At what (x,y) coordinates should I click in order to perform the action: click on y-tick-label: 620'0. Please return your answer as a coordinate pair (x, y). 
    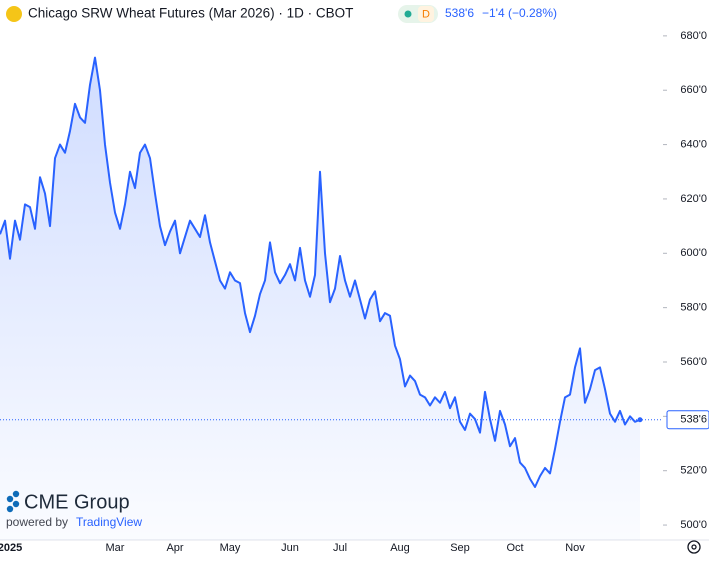
    Looking at the image, I should click on (693, 199).